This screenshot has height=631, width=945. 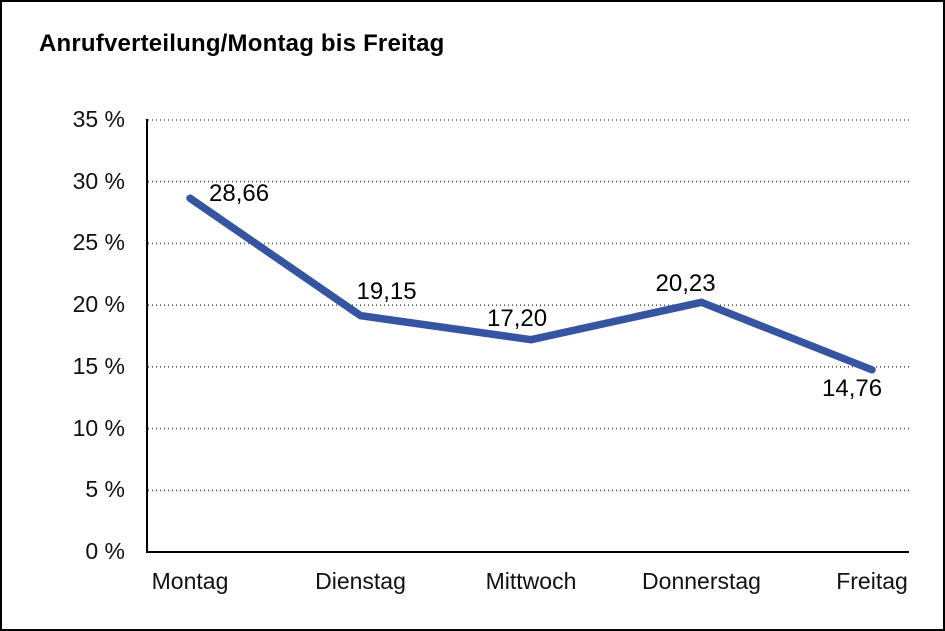 I want to click on data-point-label: 20,23, so click(x=685, y=284).